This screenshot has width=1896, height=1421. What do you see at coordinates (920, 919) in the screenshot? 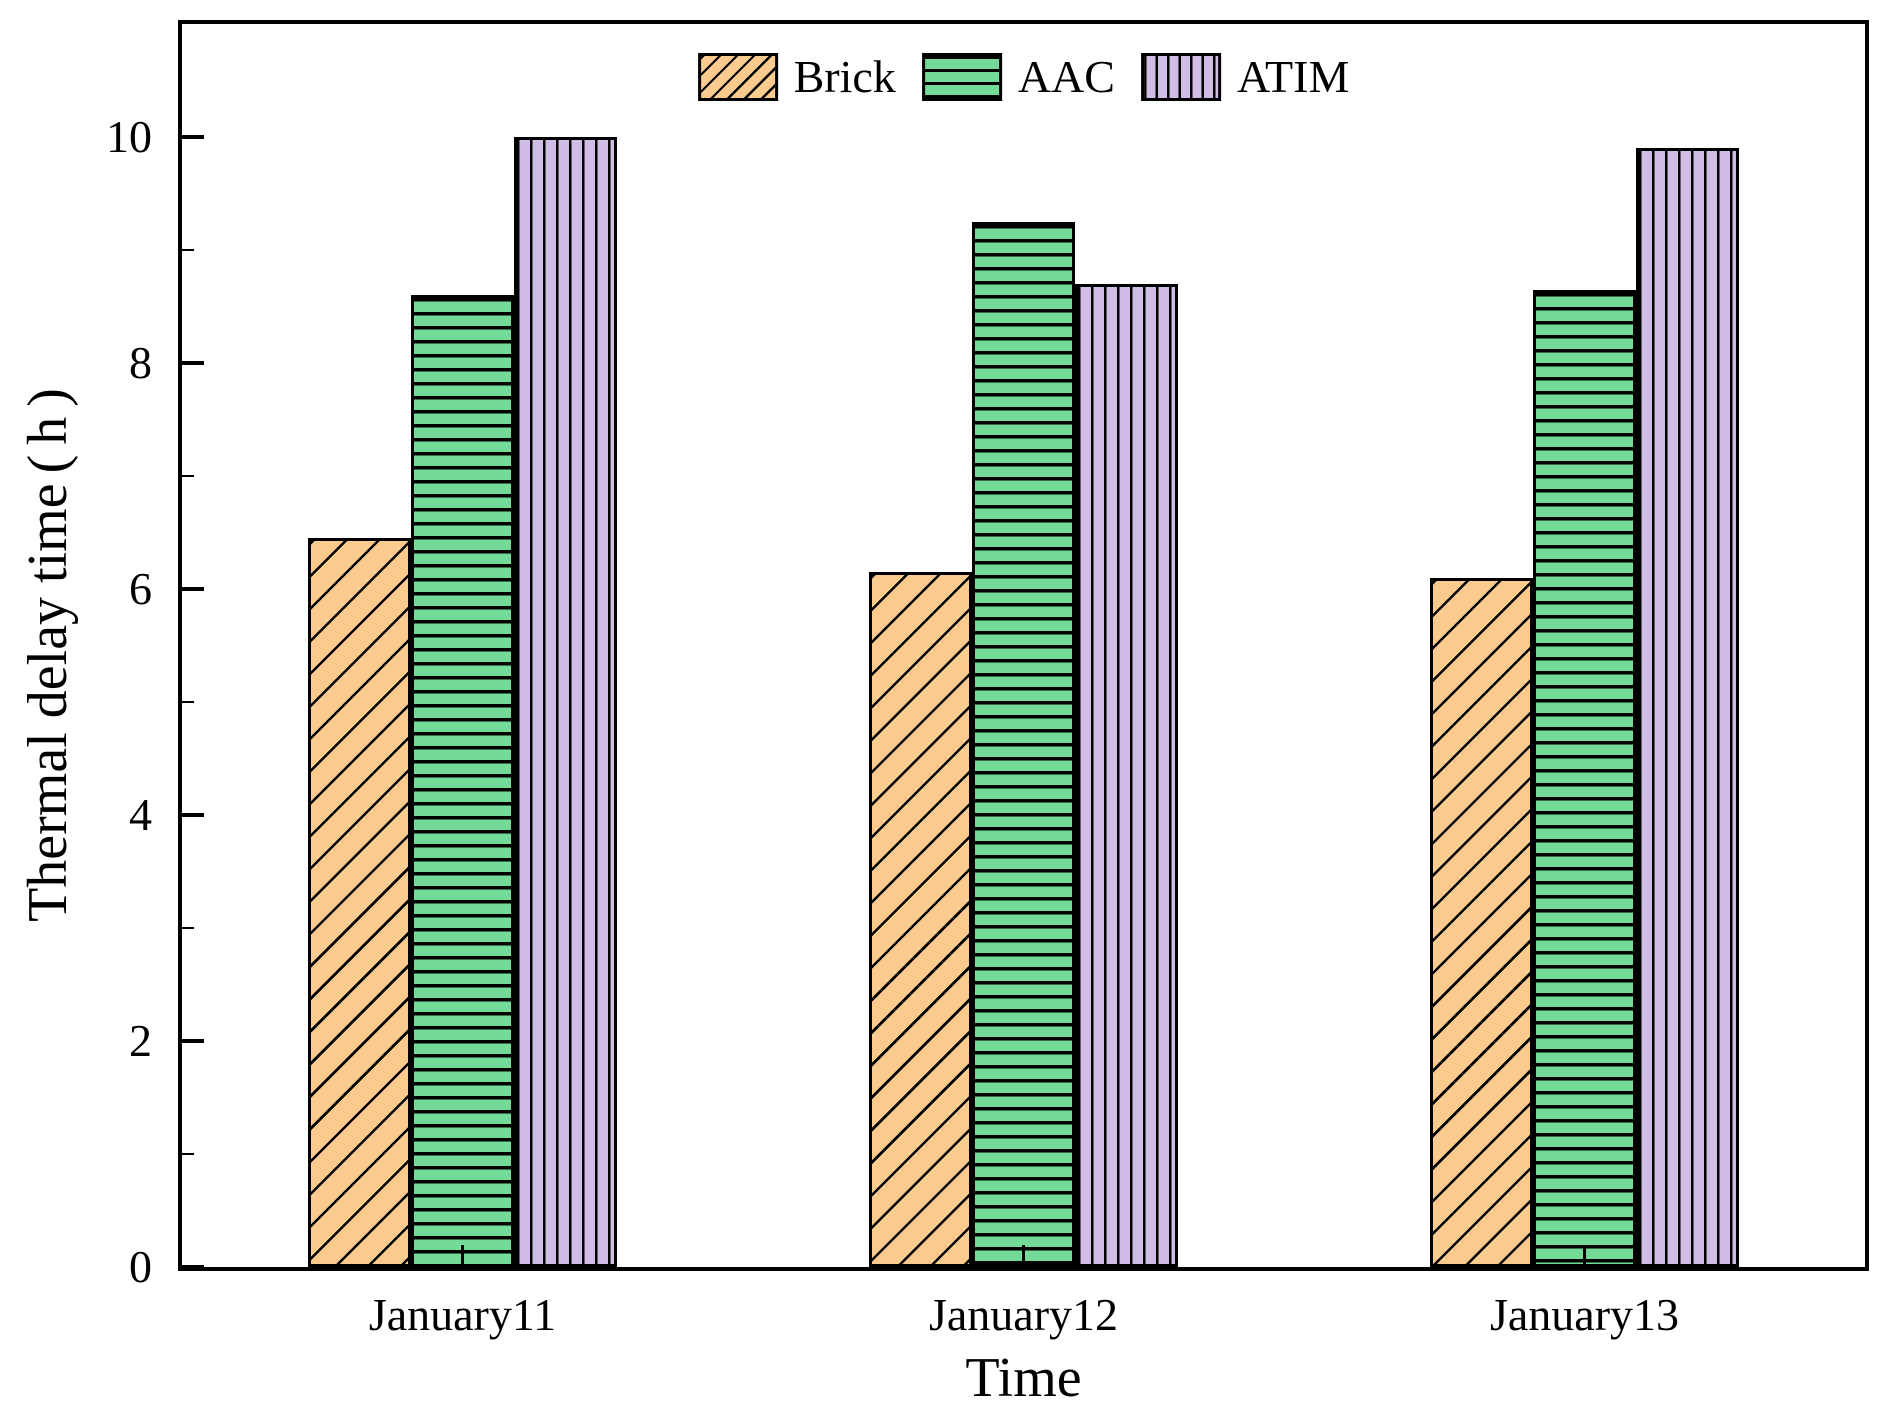
I see `bar-brick-january12` at bounding box center [920, 919].